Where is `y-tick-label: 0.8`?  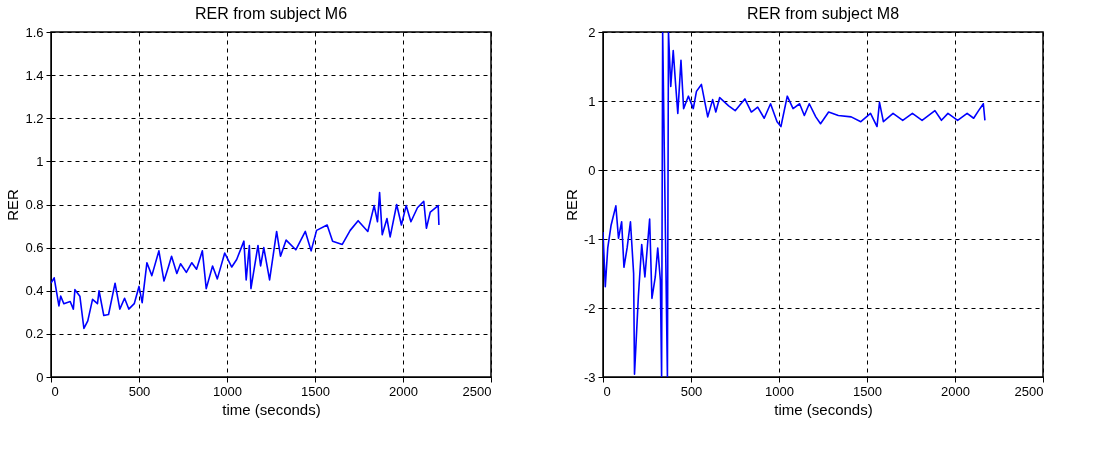 y-tick-label: 0.8 is located at coordinates (34, 204).